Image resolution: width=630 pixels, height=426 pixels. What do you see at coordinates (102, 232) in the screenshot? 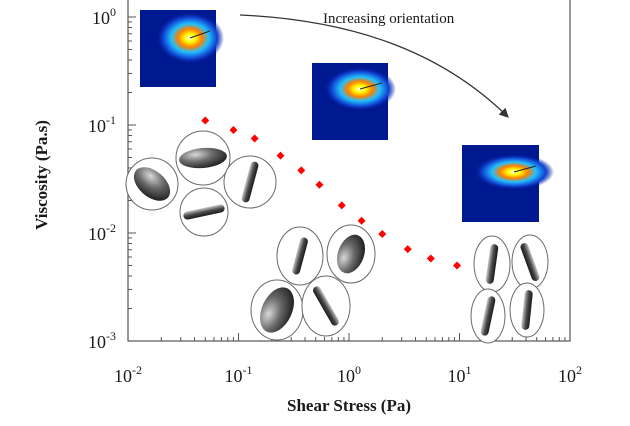
I see `y-tick-label: 10⁻²` at bounding box center [102, 232].